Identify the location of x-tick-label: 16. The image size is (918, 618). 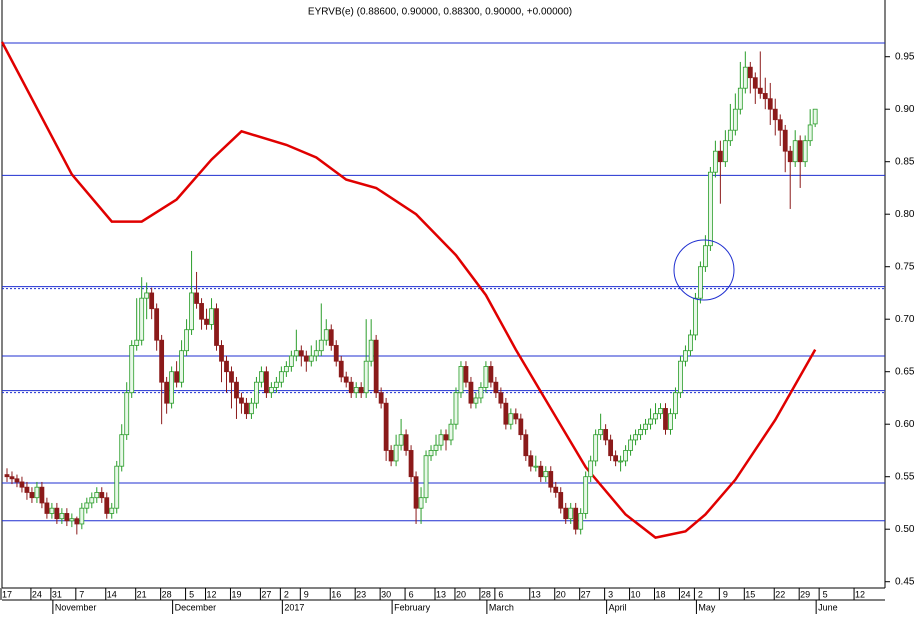
(336, 594).